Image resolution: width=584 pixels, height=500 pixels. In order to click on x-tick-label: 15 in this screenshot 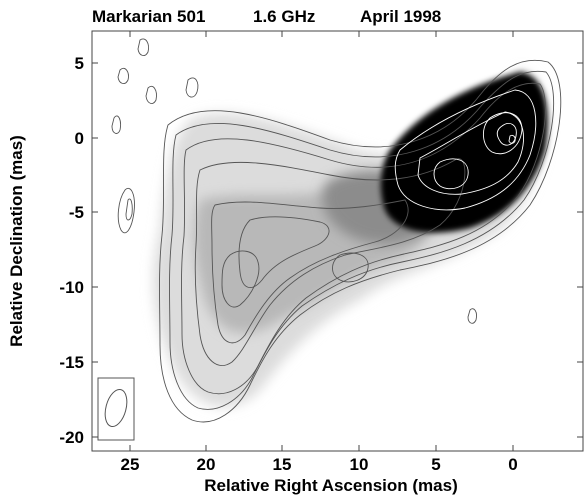, I will do `click(282, 464)`.